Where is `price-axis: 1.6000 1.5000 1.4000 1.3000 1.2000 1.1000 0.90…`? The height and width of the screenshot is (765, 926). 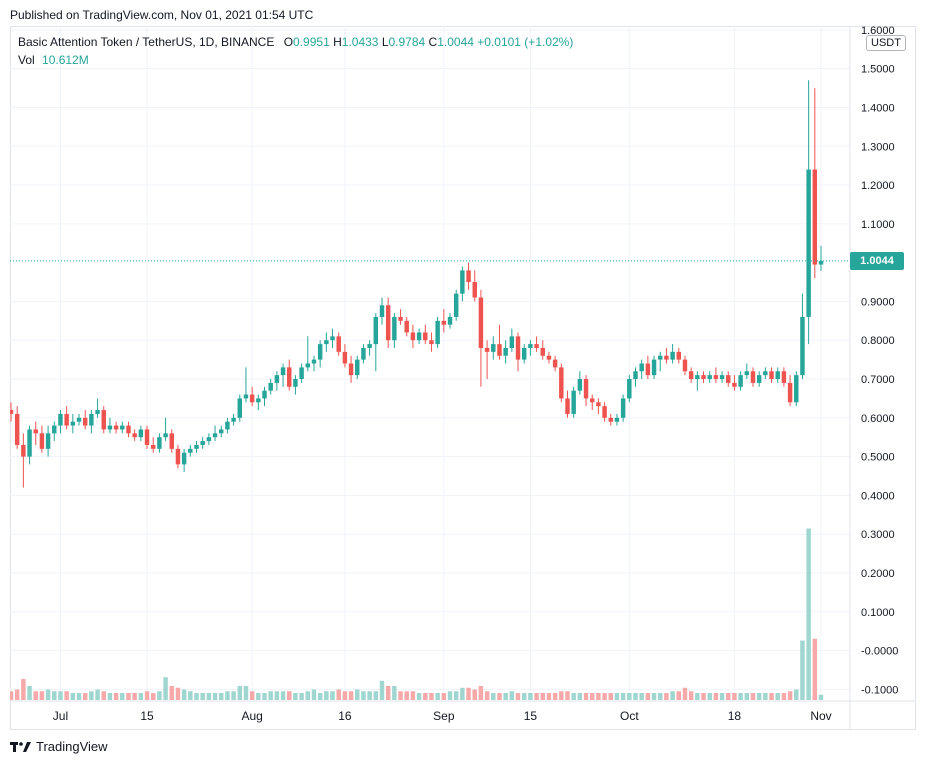
price-axis: 1.6000 1.5000 1.4000 1.3000 1.2000 1.1000 0.90… is located at coordinates (879, 361).